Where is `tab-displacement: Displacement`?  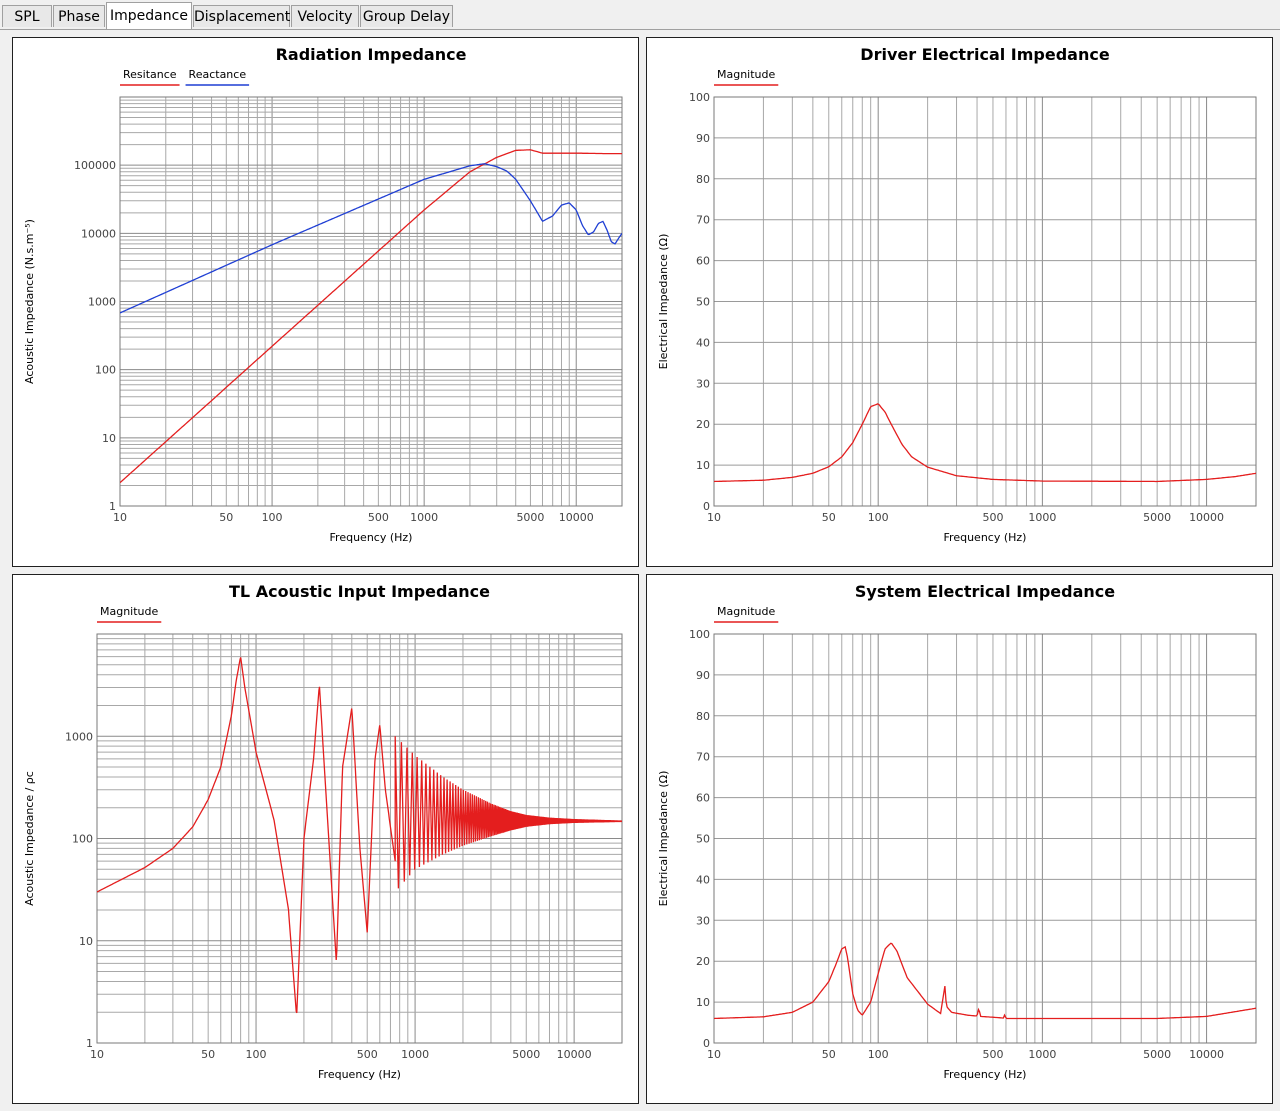
tab-displacement: Displacement is located at coordinates (241, 16).